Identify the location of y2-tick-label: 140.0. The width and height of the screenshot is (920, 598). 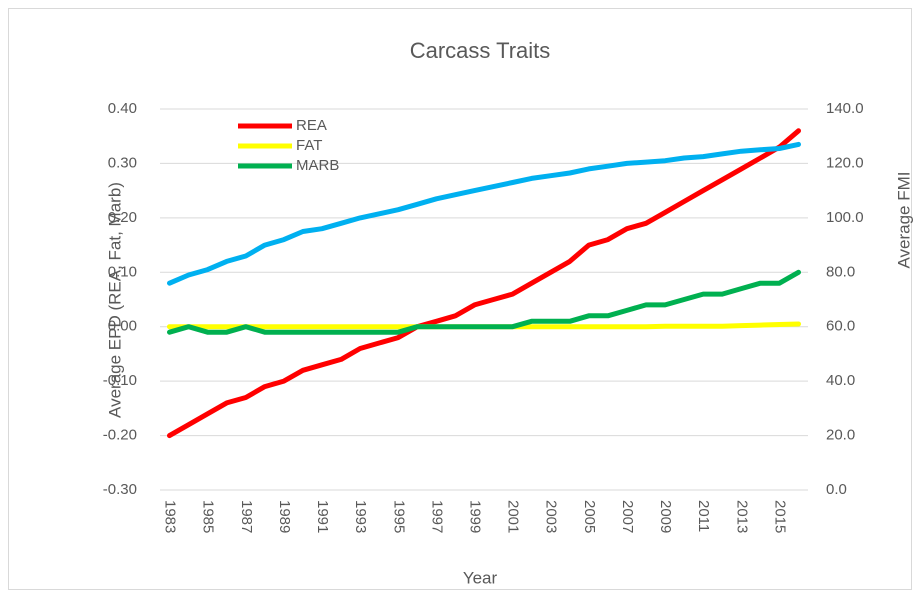
(845, 108).